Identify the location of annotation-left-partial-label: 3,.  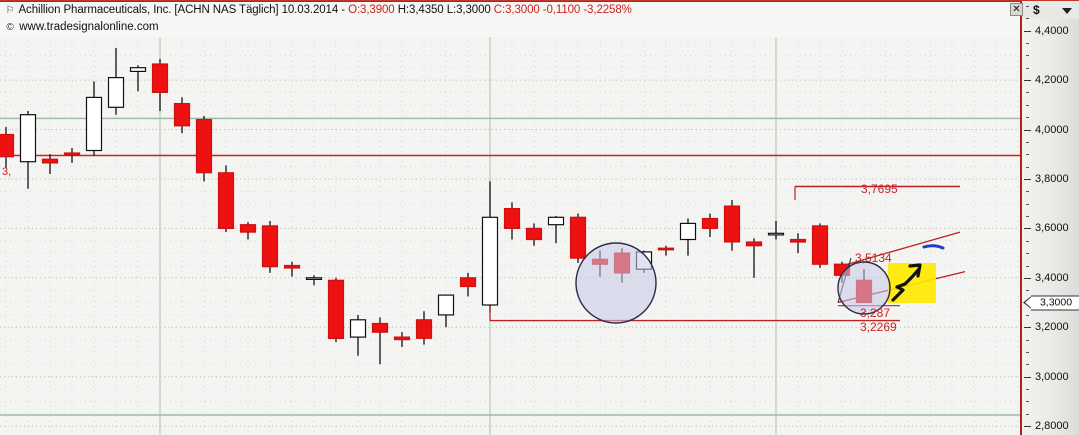
(7, 172).